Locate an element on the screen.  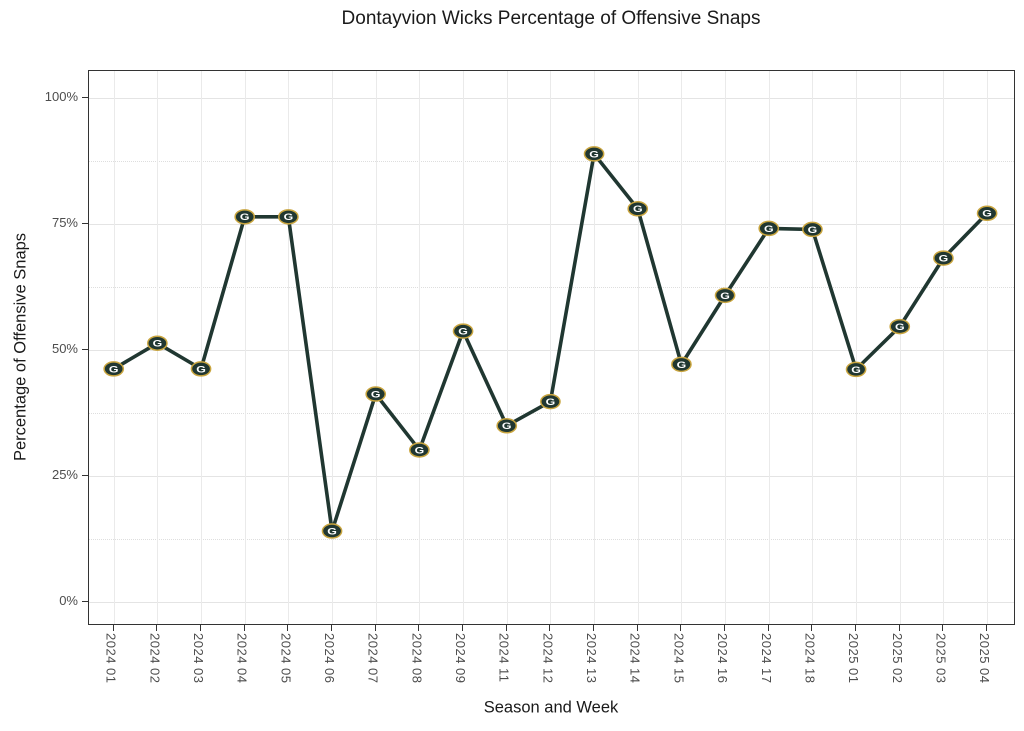
y-axis-tick-label: 100% is located at coordinates (61, 96).